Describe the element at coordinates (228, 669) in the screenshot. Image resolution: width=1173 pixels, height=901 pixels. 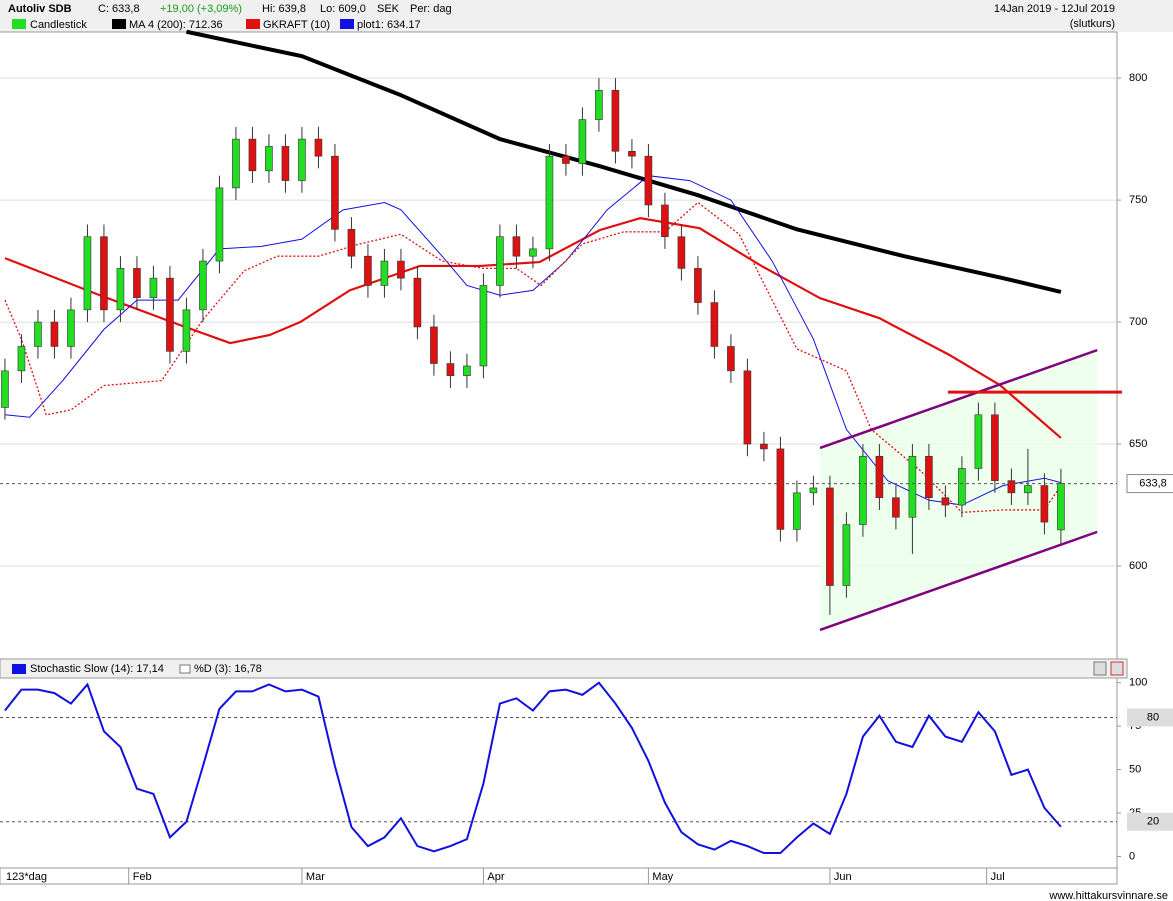
I see `stoch-legend2: %D (3): 16,78` at that location.